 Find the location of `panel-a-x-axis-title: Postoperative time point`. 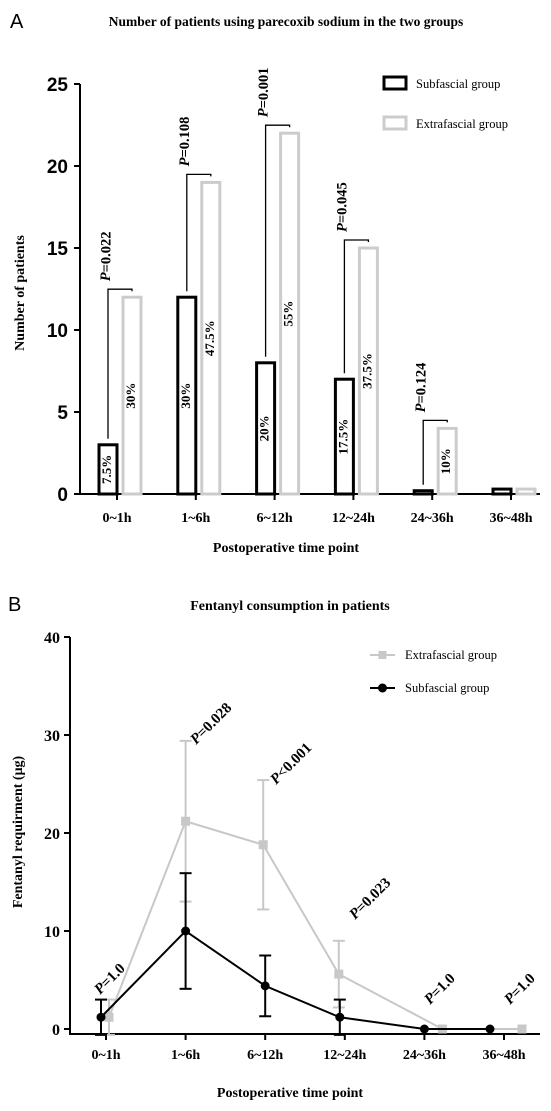

panel-a-x-axis-title: Postoperative time point is located at coordinates (286, 548).